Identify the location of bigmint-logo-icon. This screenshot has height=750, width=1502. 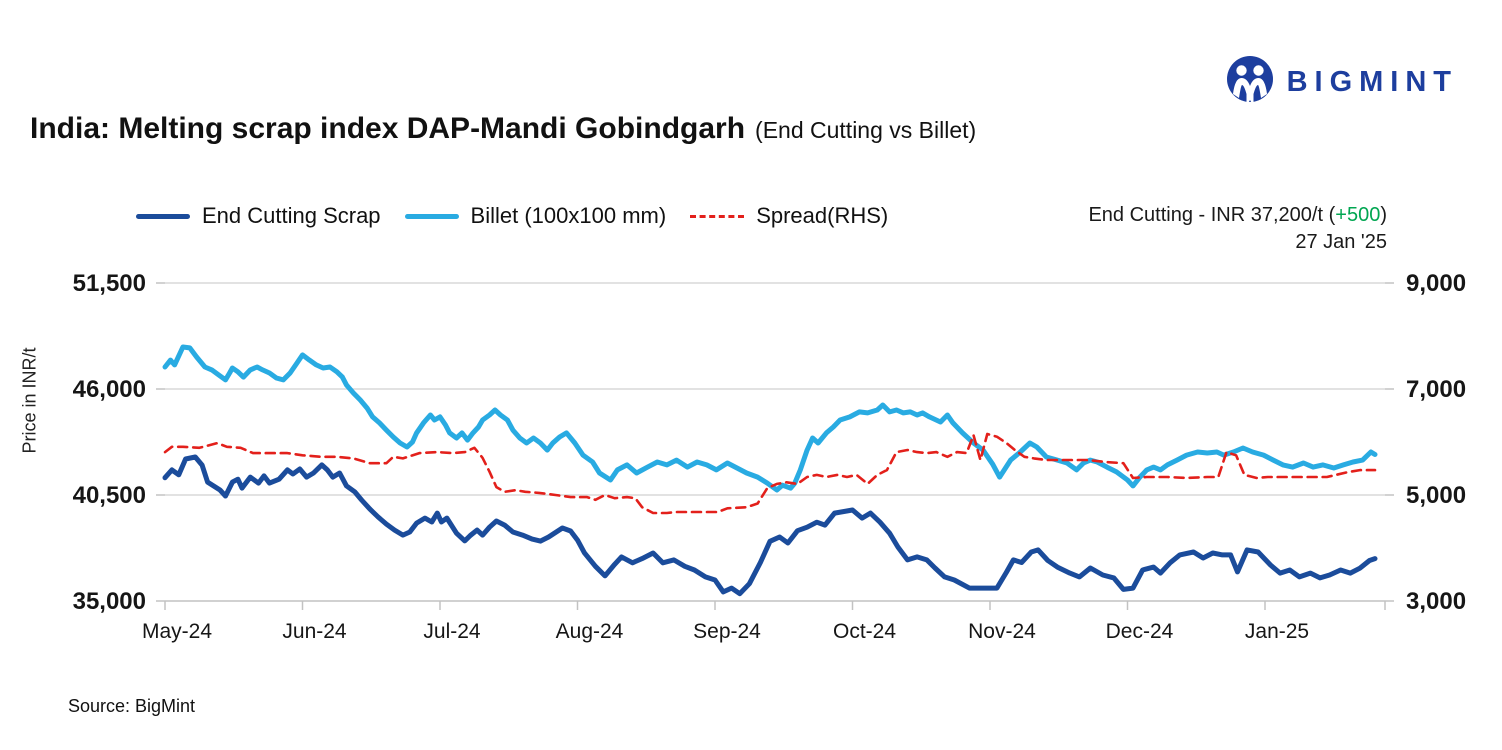
(1249, 81).